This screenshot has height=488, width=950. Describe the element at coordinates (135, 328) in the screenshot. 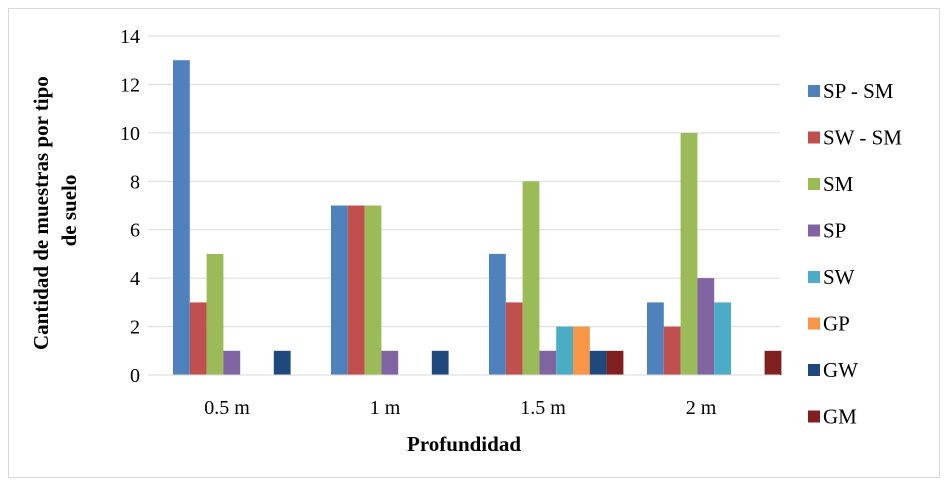

I see `y-tick-label: 2` at that location.